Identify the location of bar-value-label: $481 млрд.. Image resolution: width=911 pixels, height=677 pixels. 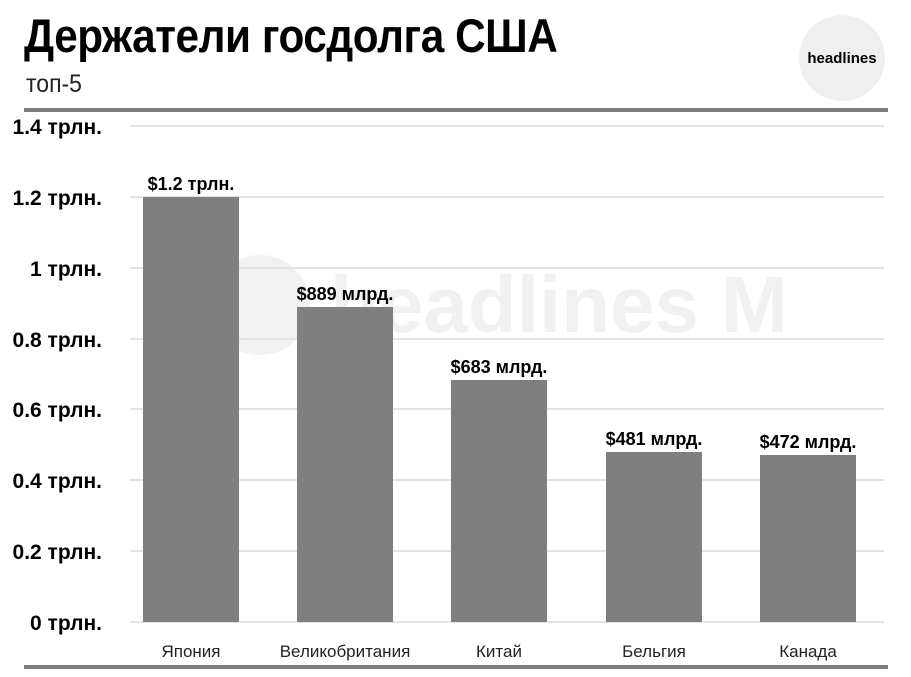
(654, 438).